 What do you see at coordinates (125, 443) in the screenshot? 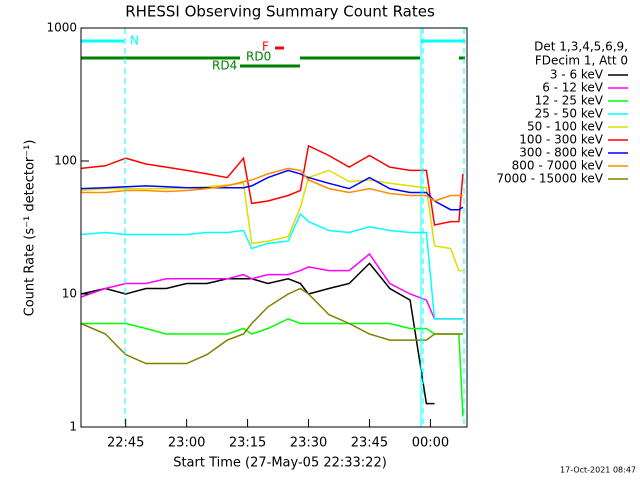
I see `x-tick-label: 22:45` at bounding box center [125, 443].